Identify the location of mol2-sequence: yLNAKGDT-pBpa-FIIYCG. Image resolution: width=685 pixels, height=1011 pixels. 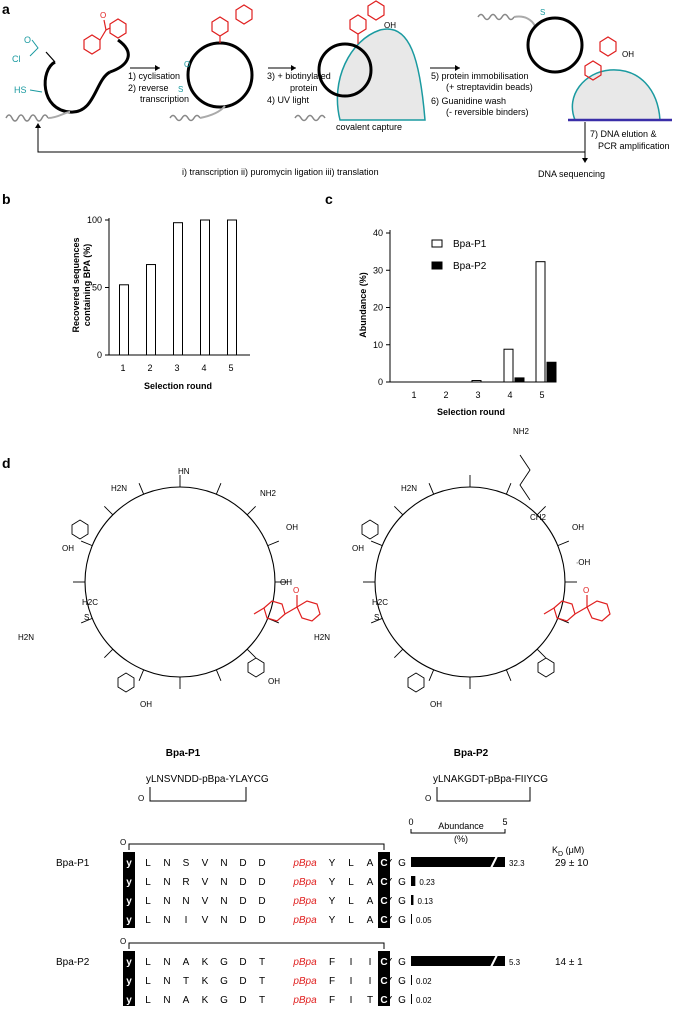
(490, 779).